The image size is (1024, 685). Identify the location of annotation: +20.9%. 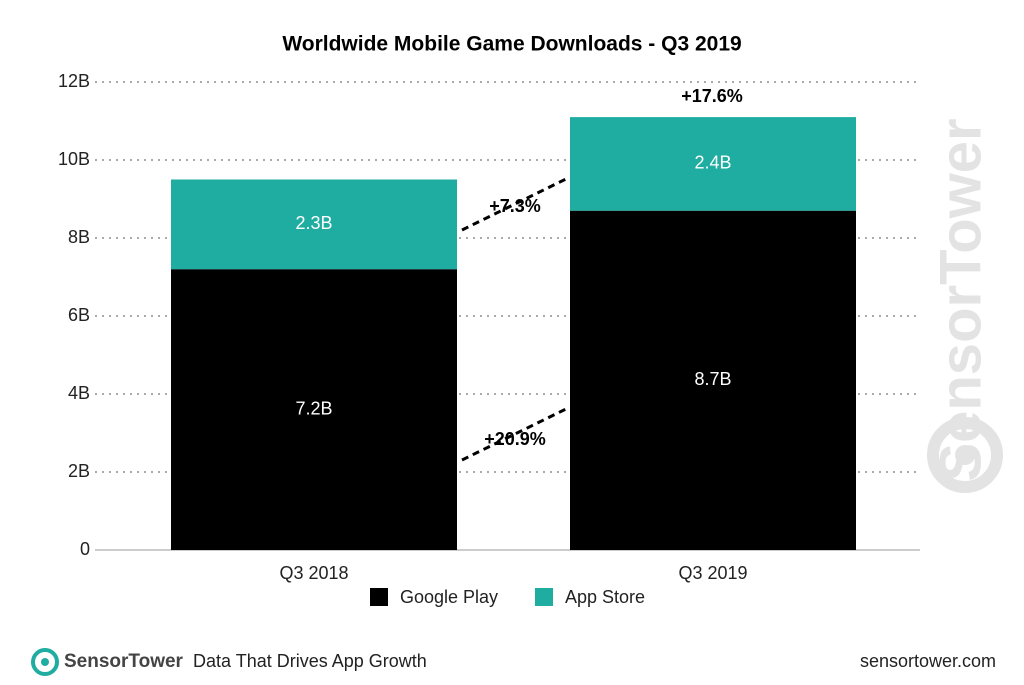
(515, 439).